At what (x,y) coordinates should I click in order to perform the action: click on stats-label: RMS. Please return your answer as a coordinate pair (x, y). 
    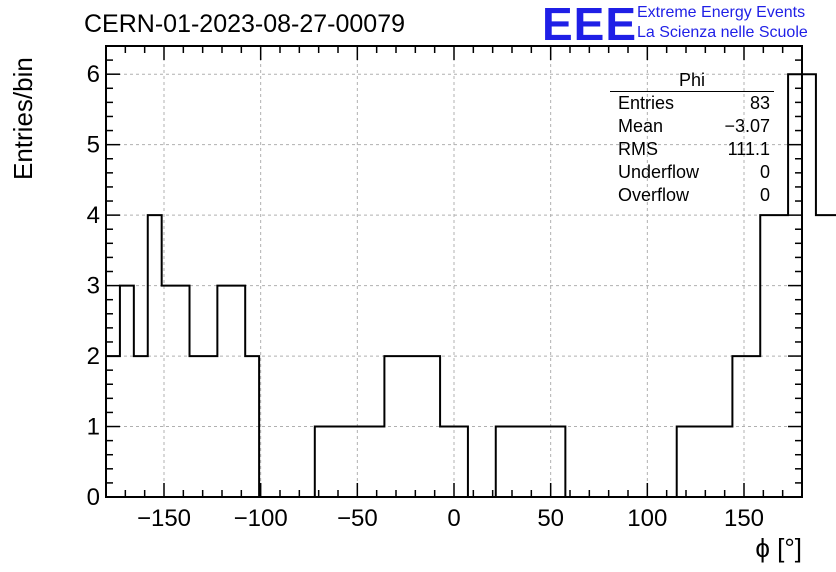
    Looking at the image, I should click on (638, 149).